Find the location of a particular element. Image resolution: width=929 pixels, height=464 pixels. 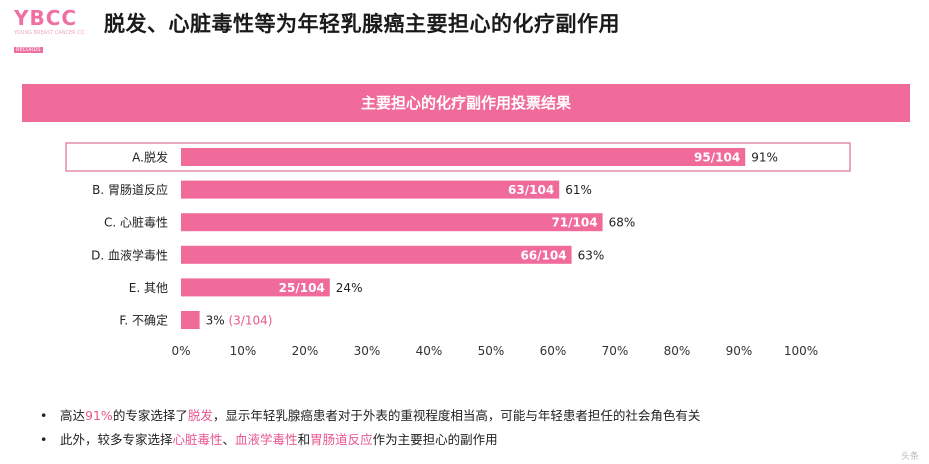

note-1-text-1: 高达 is located at coordinates (73, 415).